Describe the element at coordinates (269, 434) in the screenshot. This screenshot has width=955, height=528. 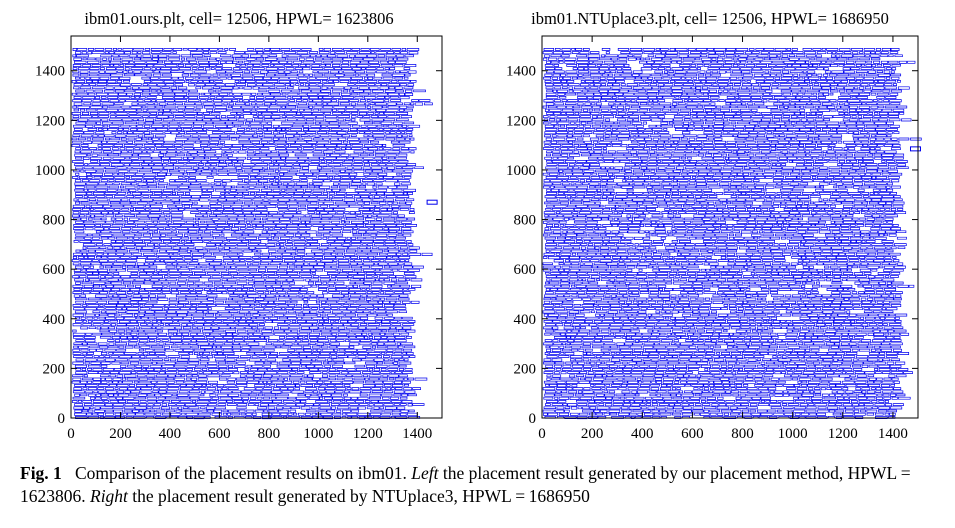
I see `left-x-tick-label-800: 800` at that location.